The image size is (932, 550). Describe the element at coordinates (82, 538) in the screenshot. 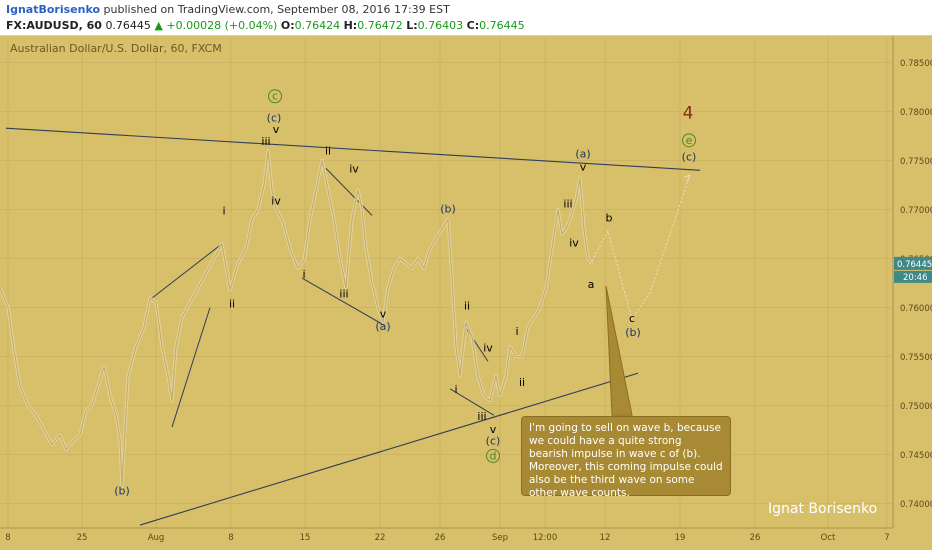

I see `x-tick-label: 25` at that location.